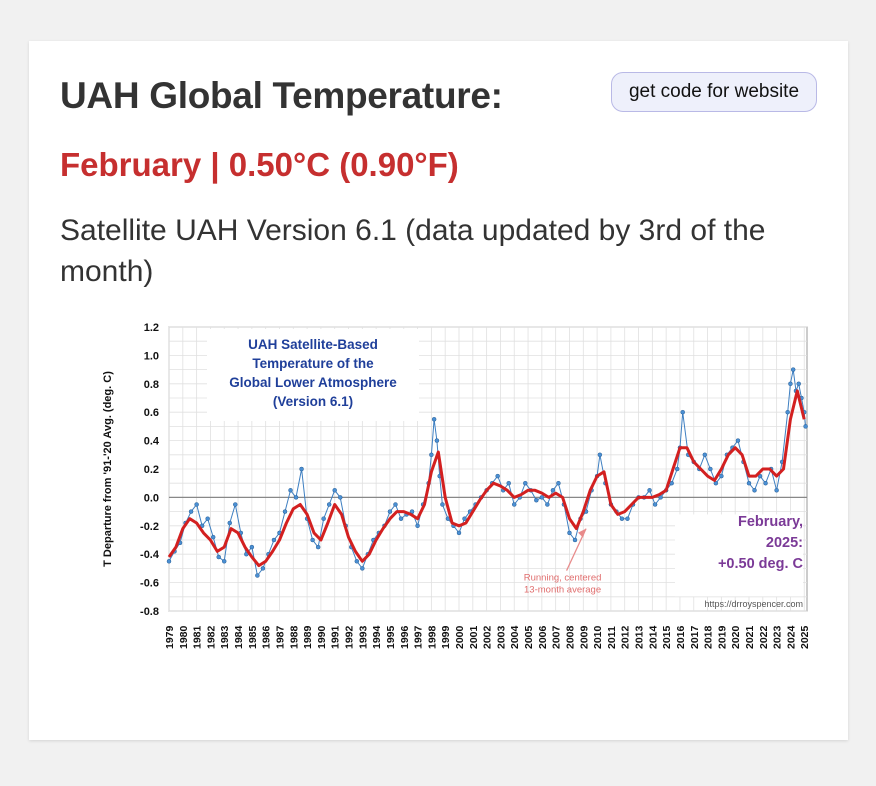  Describe the element at coordinates (753, 604) in the screenshot. I see `chart-credit: https://drroyspencer.com` at that location.